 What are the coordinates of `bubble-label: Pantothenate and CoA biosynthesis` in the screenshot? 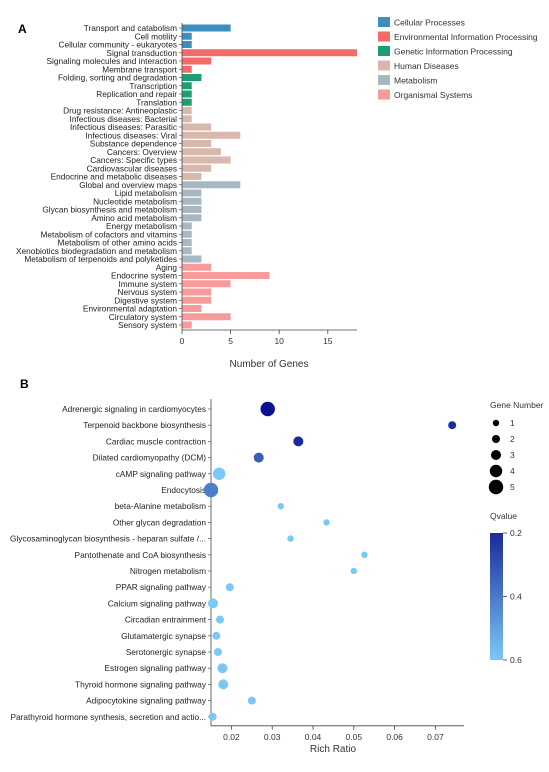 It's located at (140, 555).